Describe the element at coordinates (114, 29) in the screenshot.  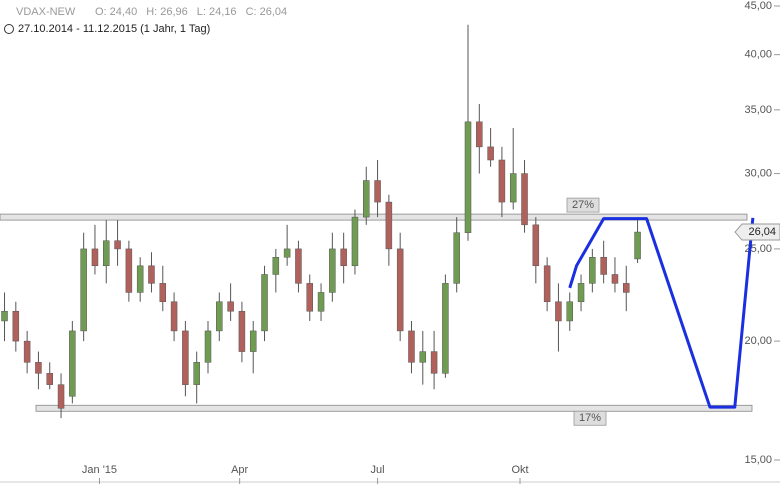
I see `subtitle: 27.10.2014 - 11.12.2015 (1 Jahr, 1 Tag)` at that location.